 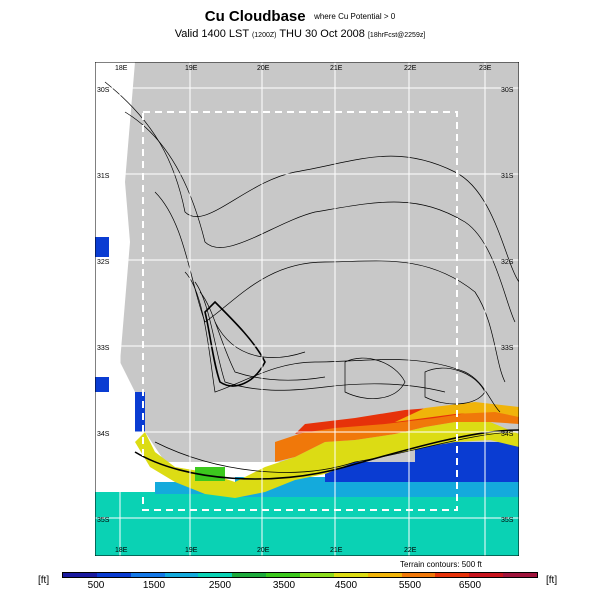 I want to click on colorbar-label: 3500, so click(x=284, y=585).